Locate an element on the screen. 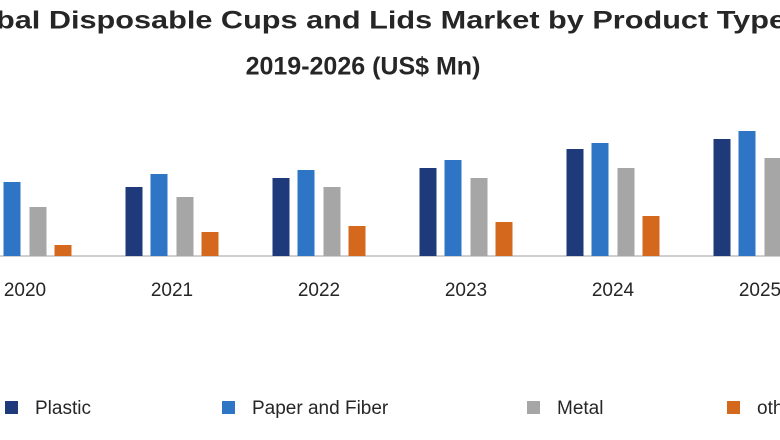 This screenshot has width=780, height=440. x-tick-label: 2021 is located at coordinates (172, 290).